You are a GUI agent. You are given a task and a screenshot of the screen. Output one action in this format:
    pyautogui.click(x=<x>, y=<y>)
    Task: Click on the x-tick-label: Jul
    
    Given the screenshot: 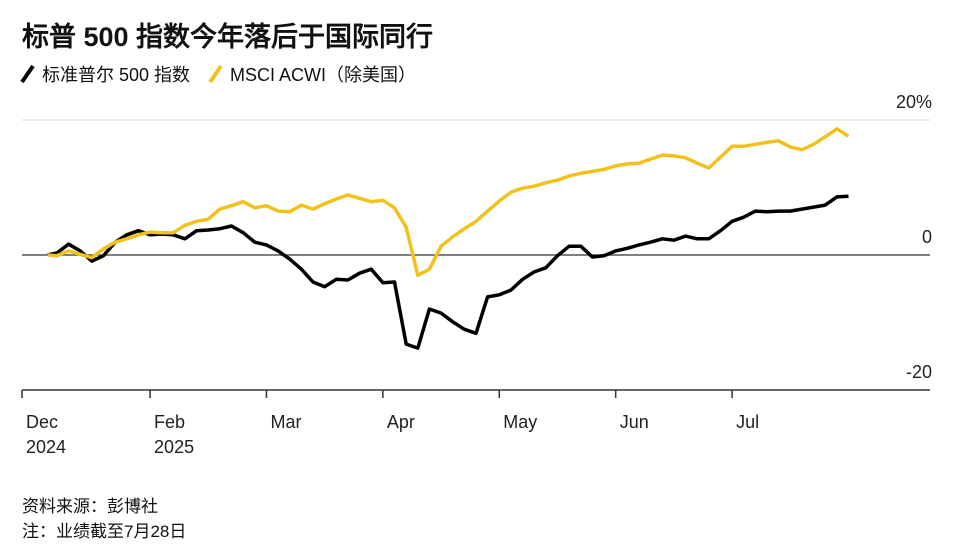 What is the action you would take?
    pyautogui.click(x=747, y=422)
    